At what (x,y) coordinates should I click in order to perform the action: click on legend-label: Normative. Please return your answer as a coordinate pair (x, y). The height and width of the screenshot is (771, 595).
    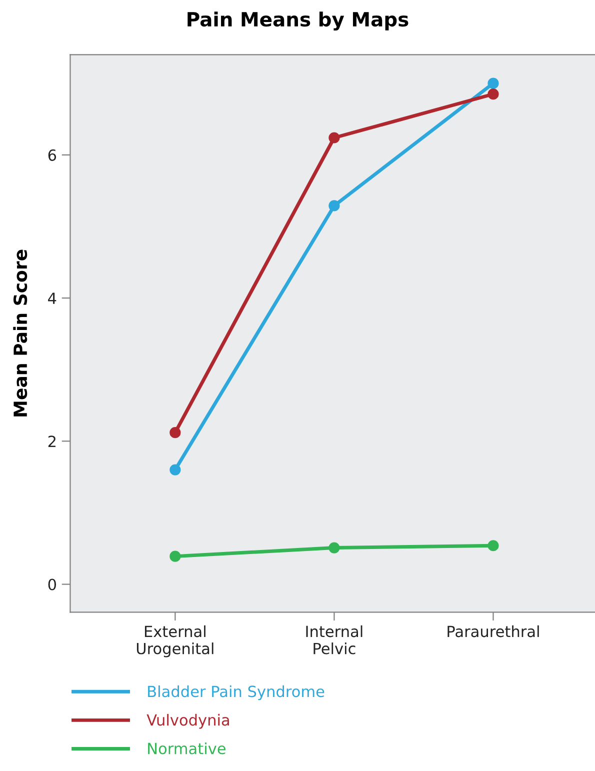
    Looking at the image, I should click on (187, 748).